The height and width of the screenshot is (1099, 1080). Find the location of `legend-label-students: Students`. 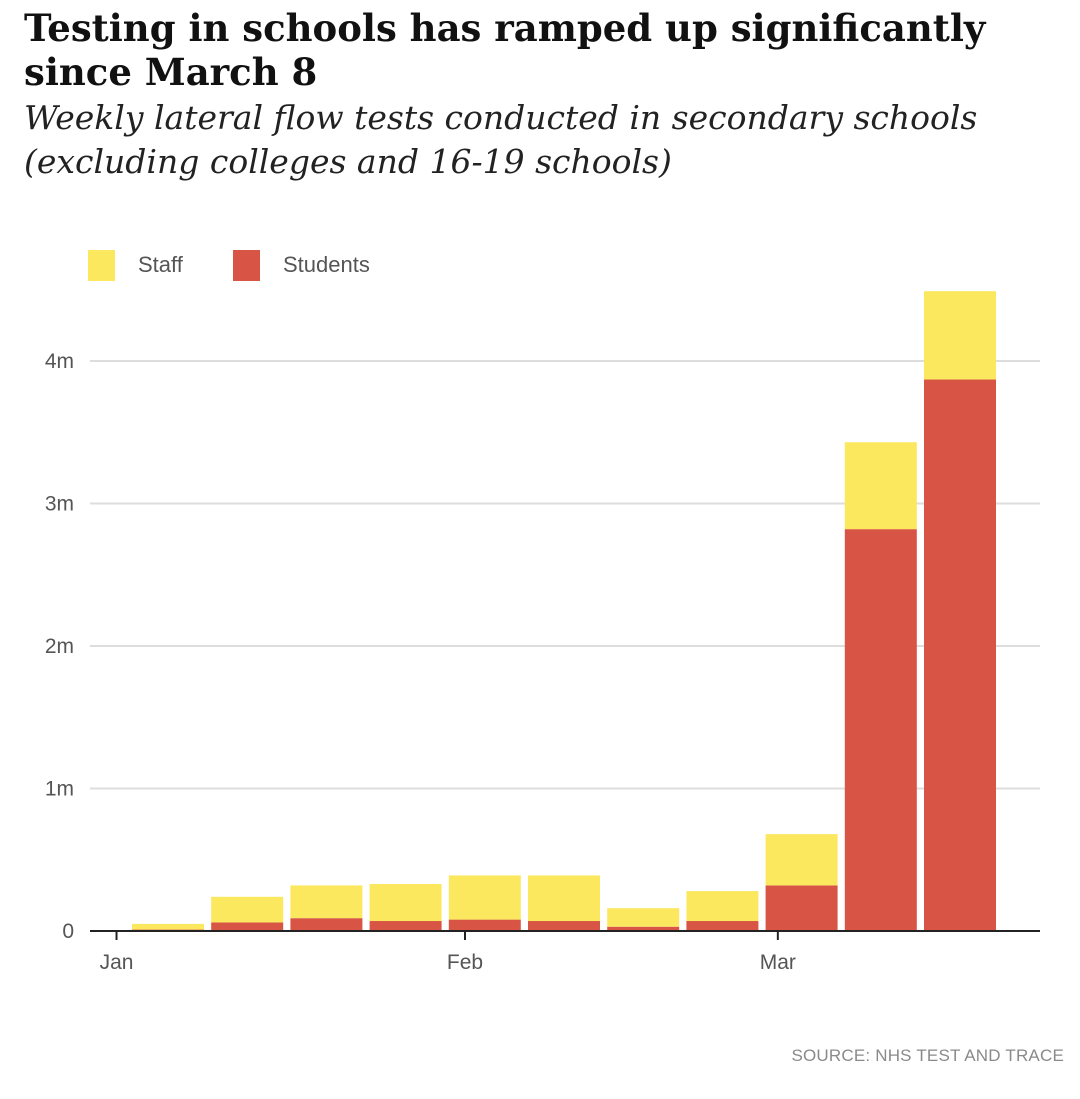

legend-label-students: Students is located at coordinates (326, 264).